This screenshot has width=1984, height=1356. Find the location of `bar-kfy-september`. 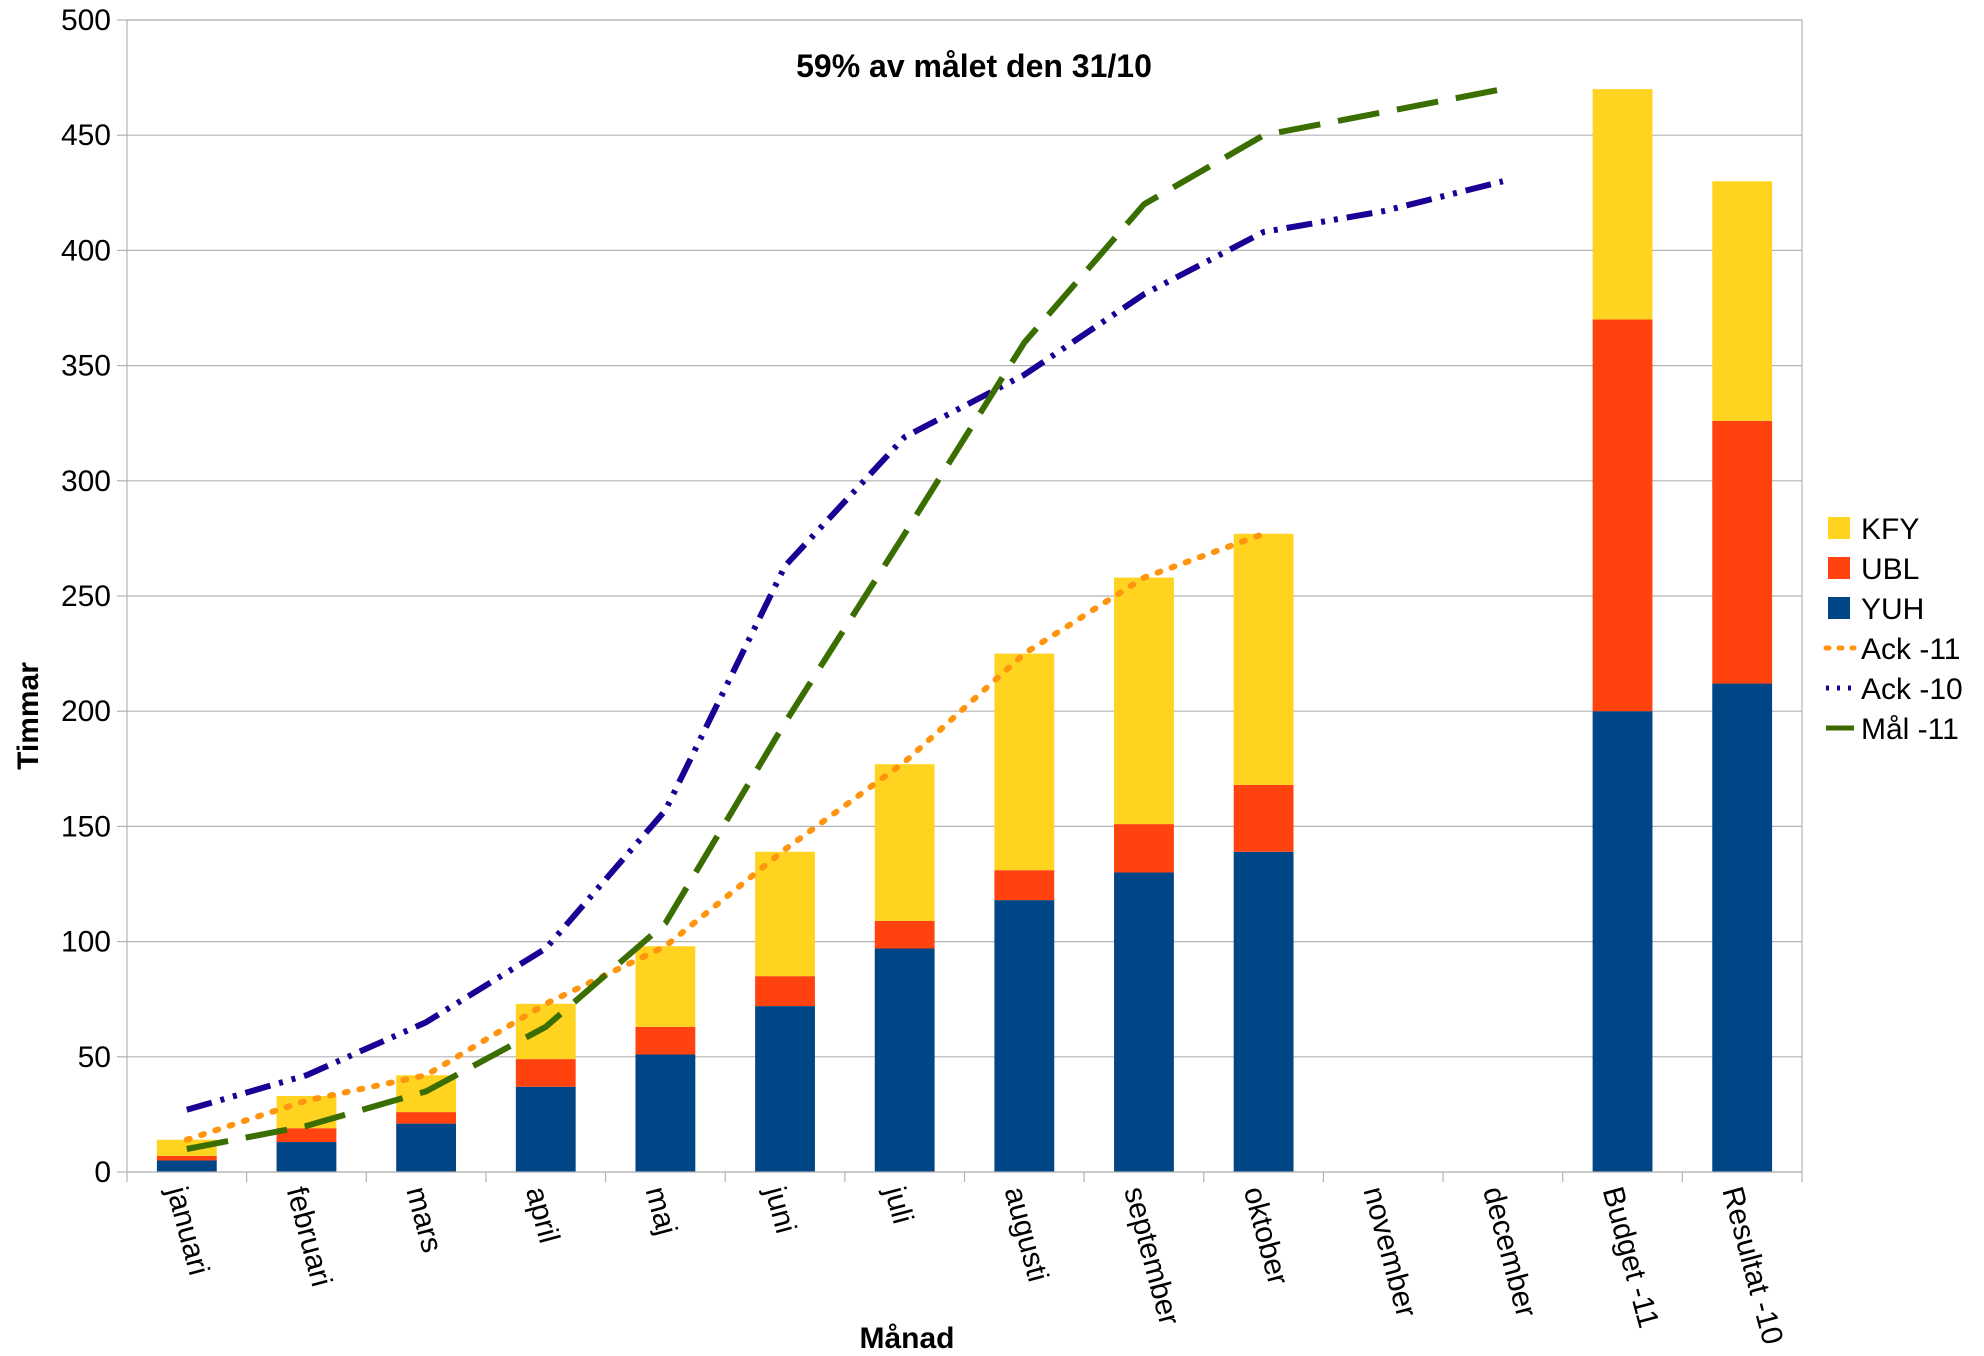

bar-kfy-september is located at coordinates (1144, 701).